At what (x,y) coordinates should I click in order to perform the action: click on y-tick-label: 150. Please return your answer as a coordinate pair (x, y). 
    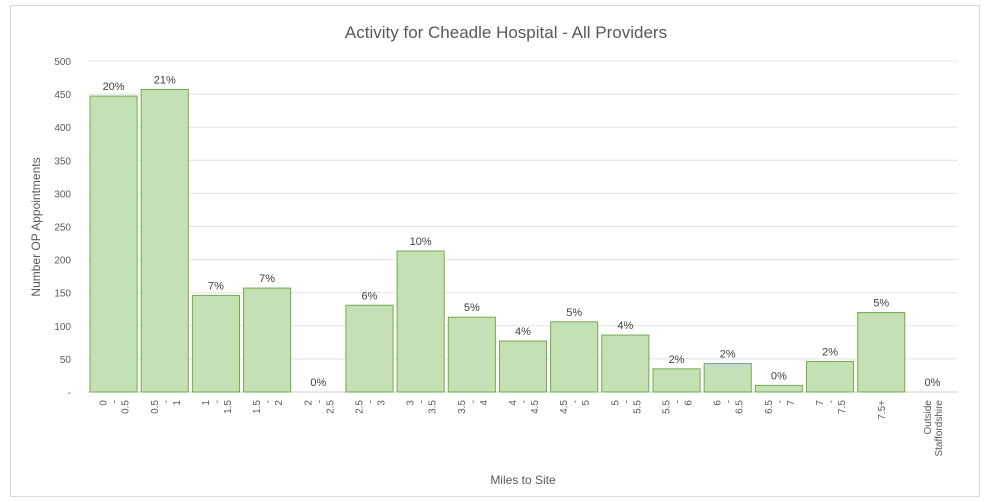
    Looking at the image, I should click on (62, 294).